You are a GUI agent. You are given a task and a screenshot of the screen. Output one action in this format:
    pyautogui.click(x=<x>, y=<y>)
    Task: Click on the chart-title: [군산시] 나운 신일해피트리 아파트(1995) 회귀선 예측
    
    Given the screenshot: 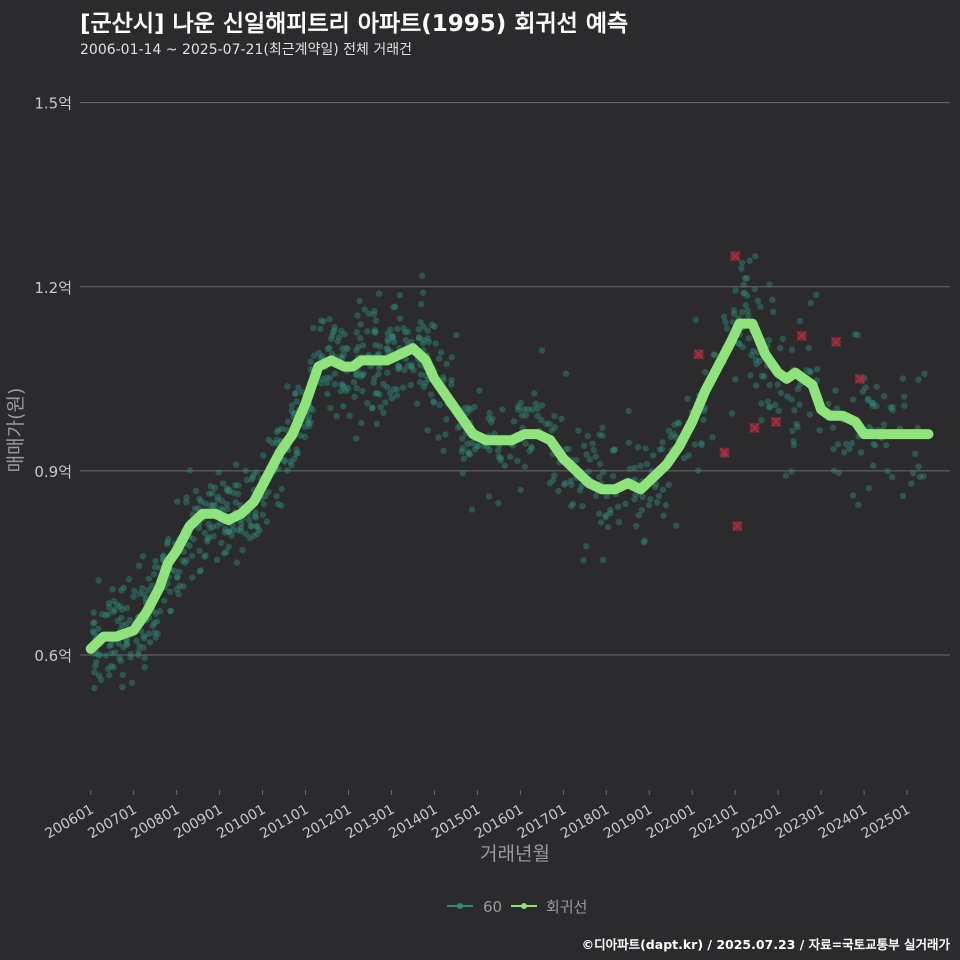 What is the action you would take?
    pyautogui.click(x=354, y=24)
    